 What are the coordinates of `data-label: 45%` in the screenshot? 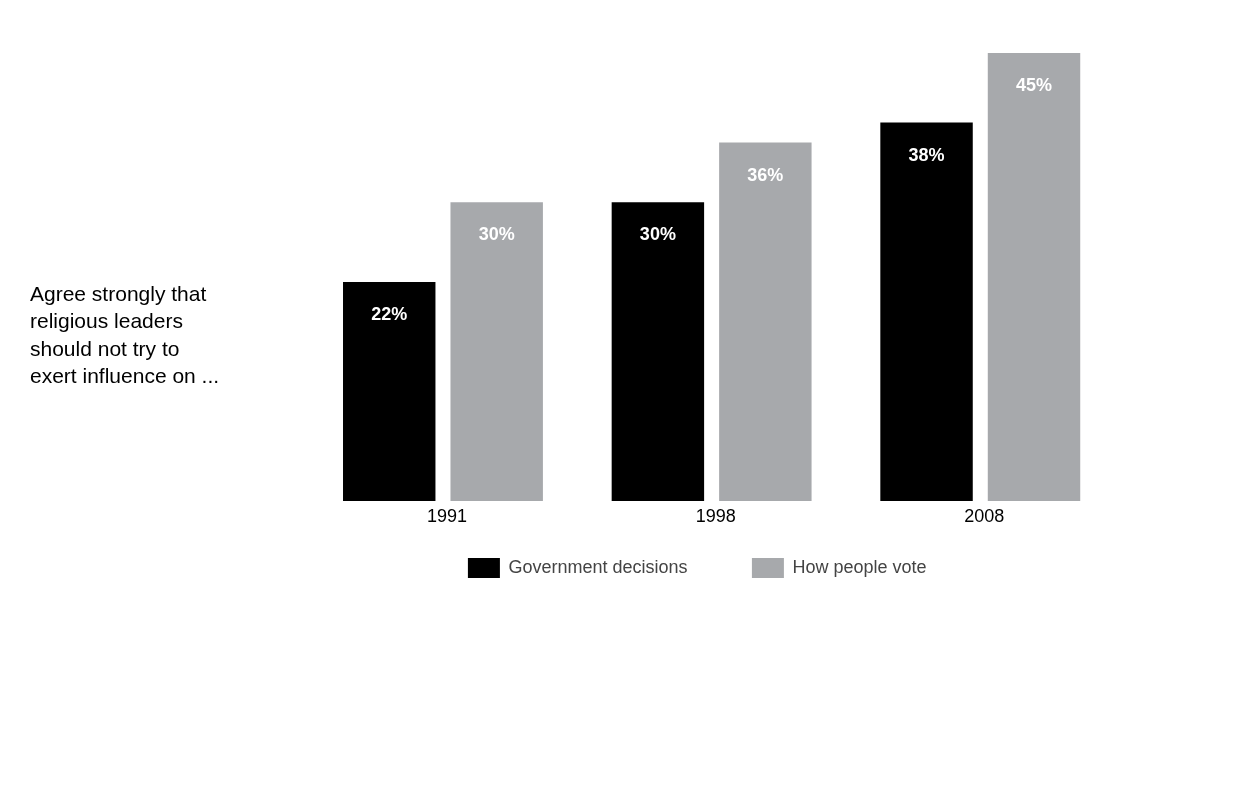 It's located at (1034, 84).